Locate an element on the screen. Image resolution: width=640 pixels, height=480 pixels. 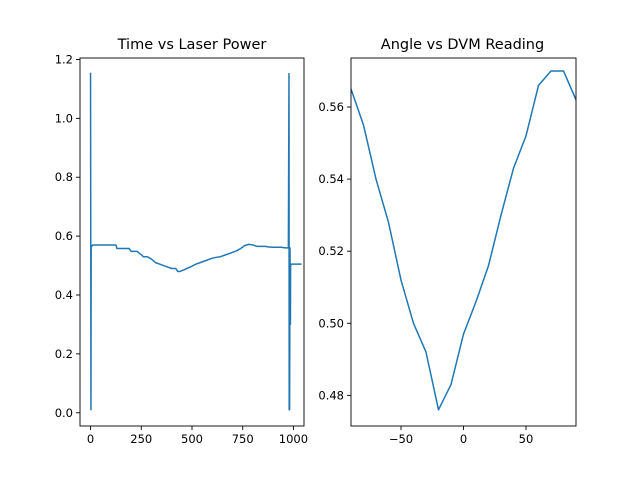
chart-title: Angle vs DVM Reading is located at coordinates (462, 45).